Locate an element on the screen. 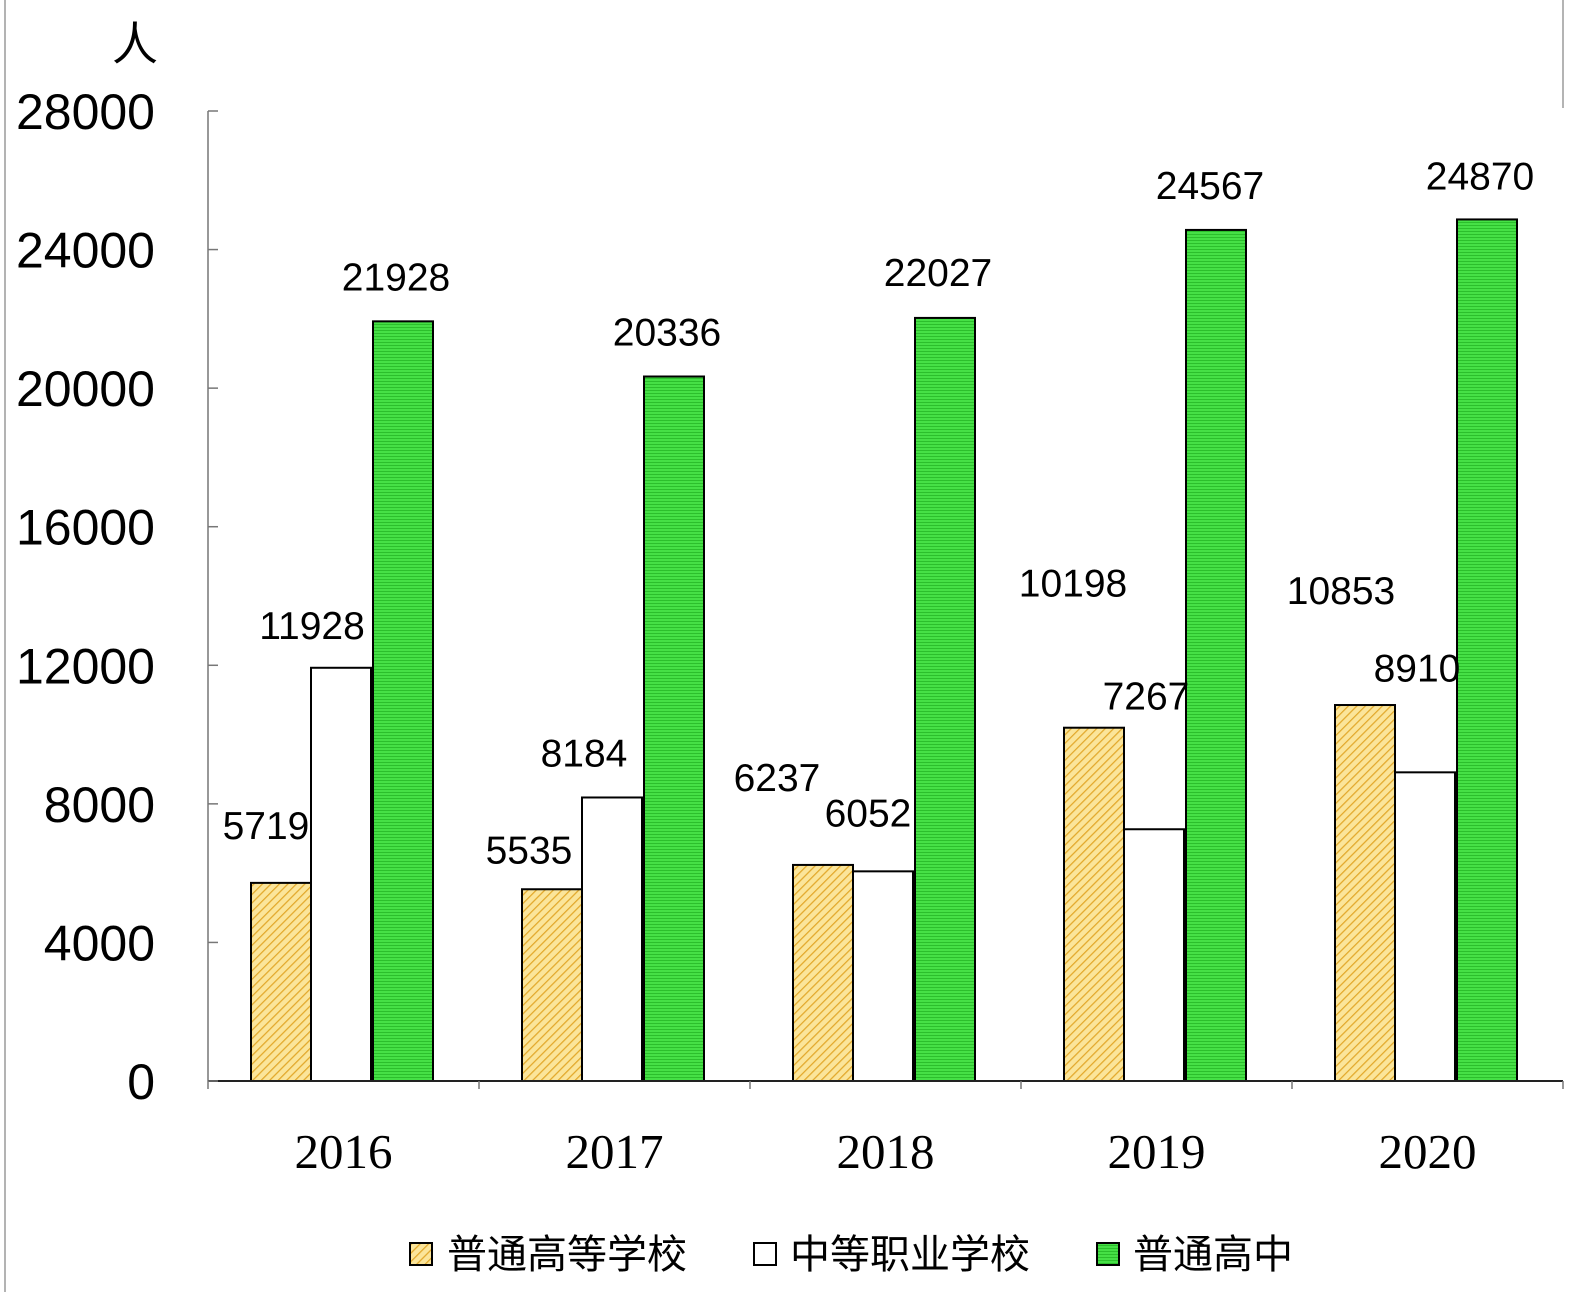 This screenshot has width=1572, height=1292. legend-label: 中等职业学校 is located at coordinates (910, 1255).